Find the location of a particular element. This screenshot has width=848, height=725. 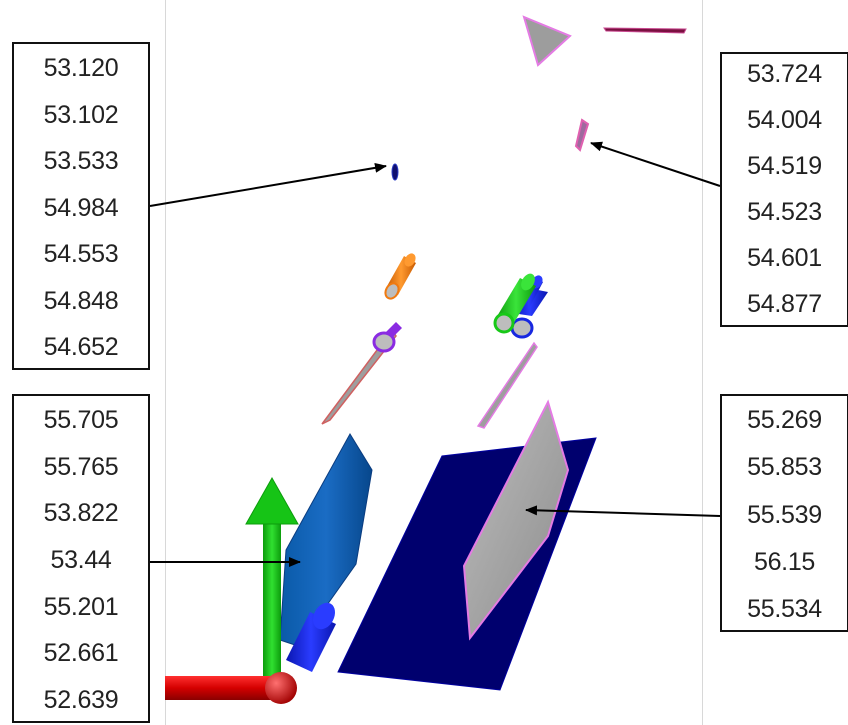

callout-value: 54.984 is located at coordinates (81, 207).